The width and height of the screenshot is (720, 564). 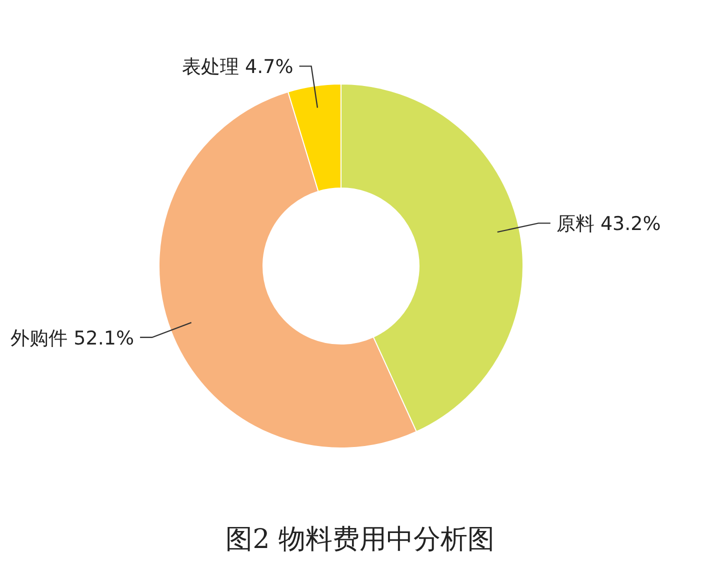 What do you see at coordinates (238, 67) in the screenshot?
I see `slice-label: 表处理 4.7%` at bounding box center [238, 67].